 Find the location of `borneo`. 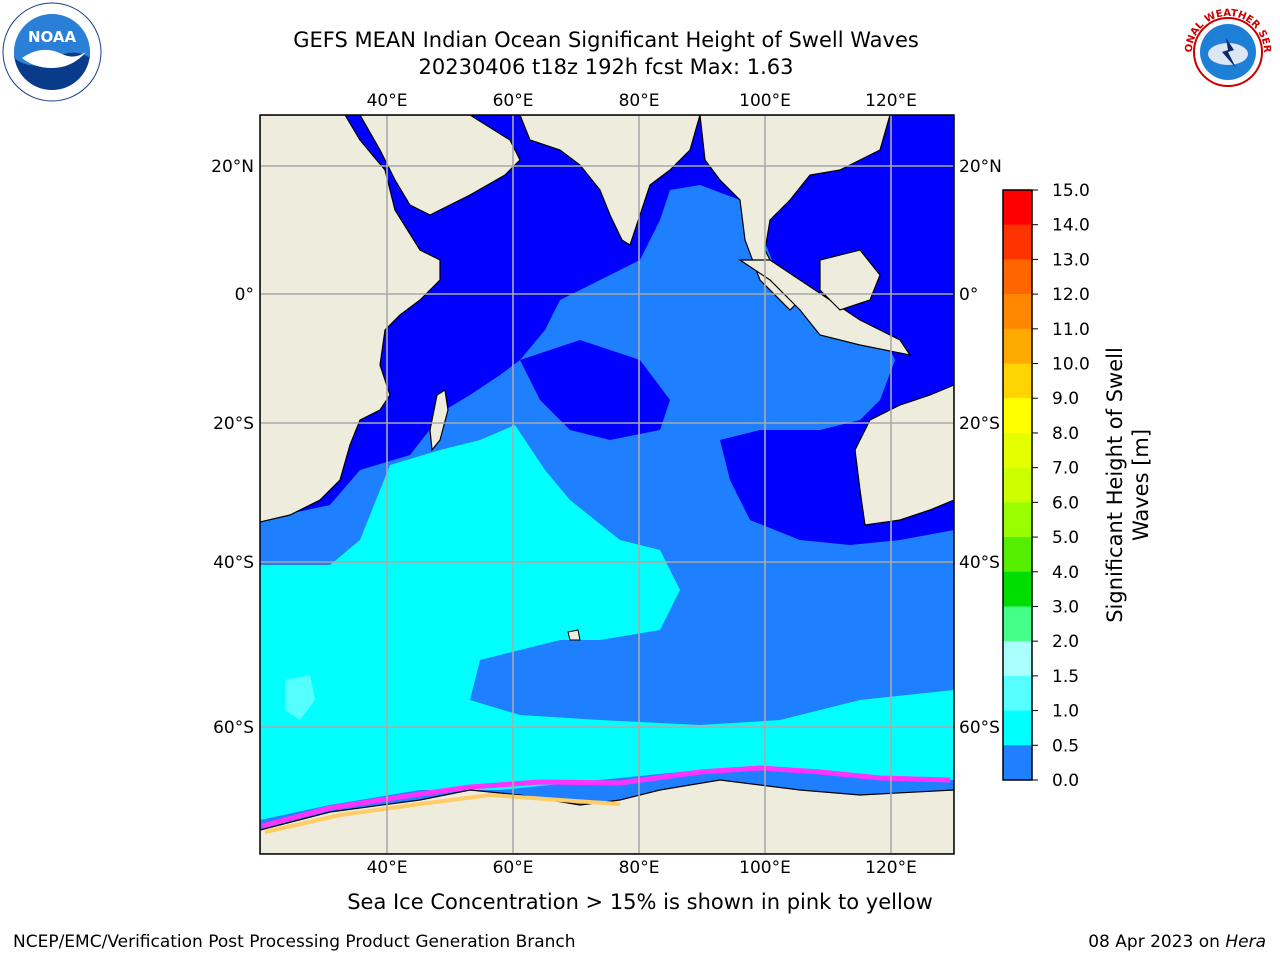

borneo is located at coordinates (850, 280).